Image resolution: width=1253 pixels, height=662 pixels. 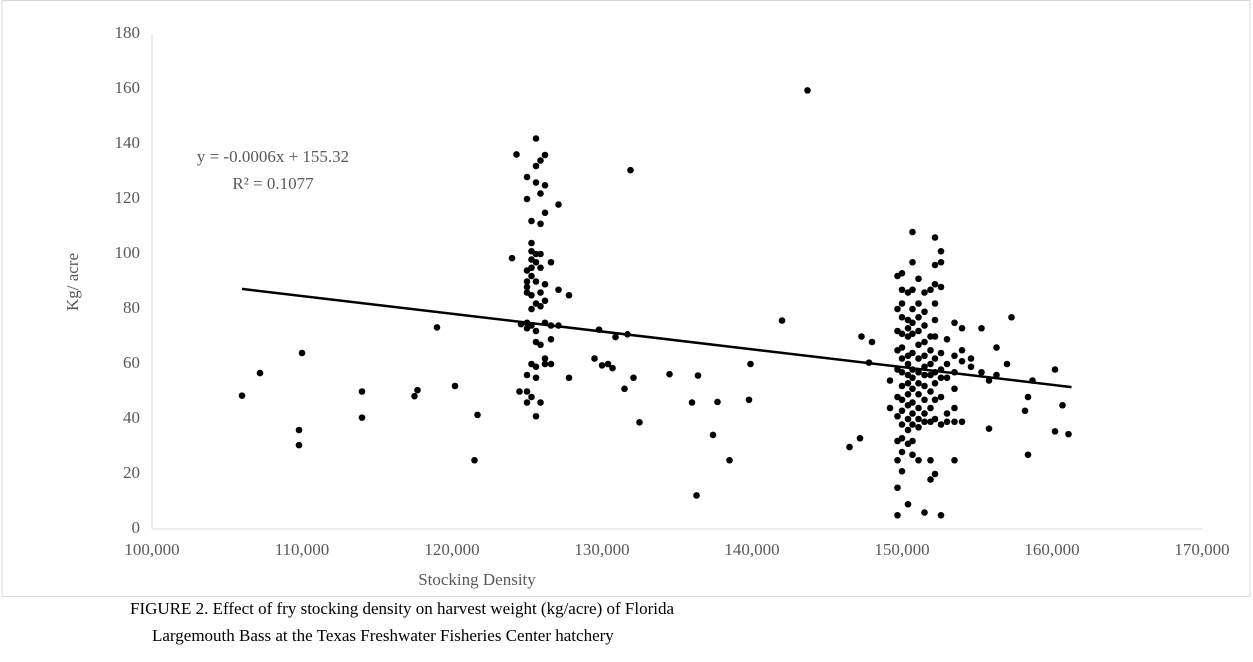 What do you see at coordinates (656, 338) in the screenshot?
I see `trendline` at bounding box center [656, 338].